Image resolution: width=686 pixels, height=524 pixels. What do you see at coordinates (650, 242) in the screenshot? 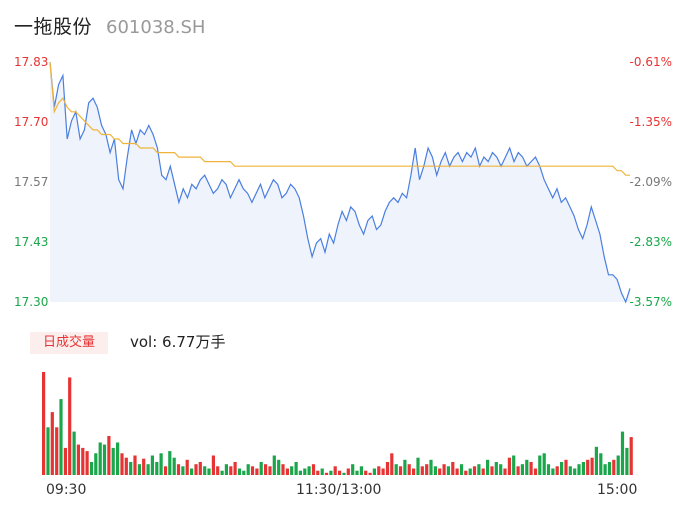
I see `pct-tick-label: -2.83%` at bounding box center [650, 242].